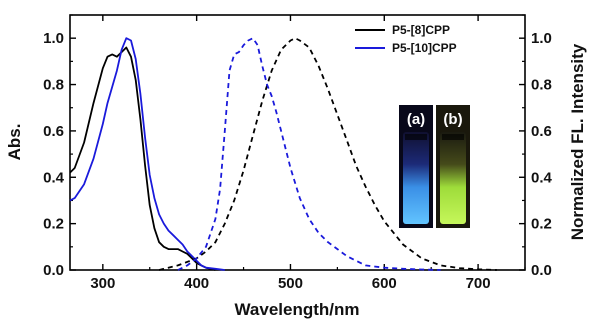  What do you see at coordinates (541, 38) in the screenshot?
I see `y-tick-label-right: 1.0` at bounding box center [541, 38].